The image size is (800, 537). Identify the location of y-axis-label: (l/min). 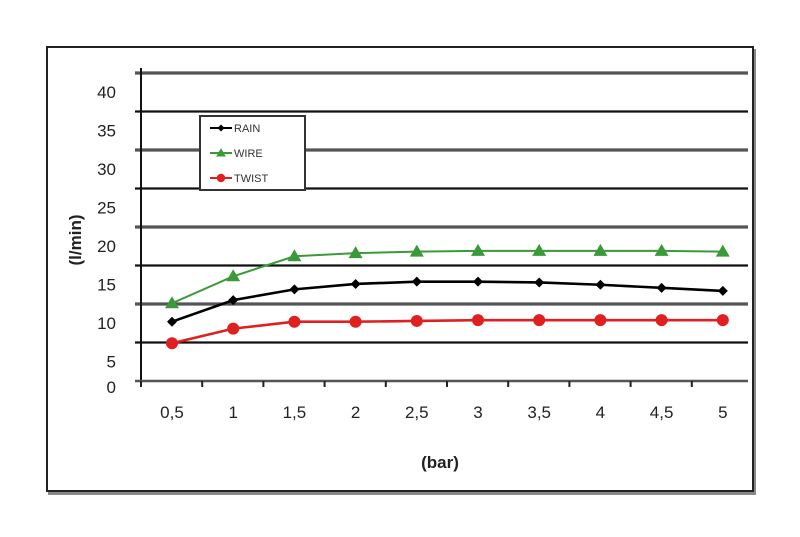
(75, 240).